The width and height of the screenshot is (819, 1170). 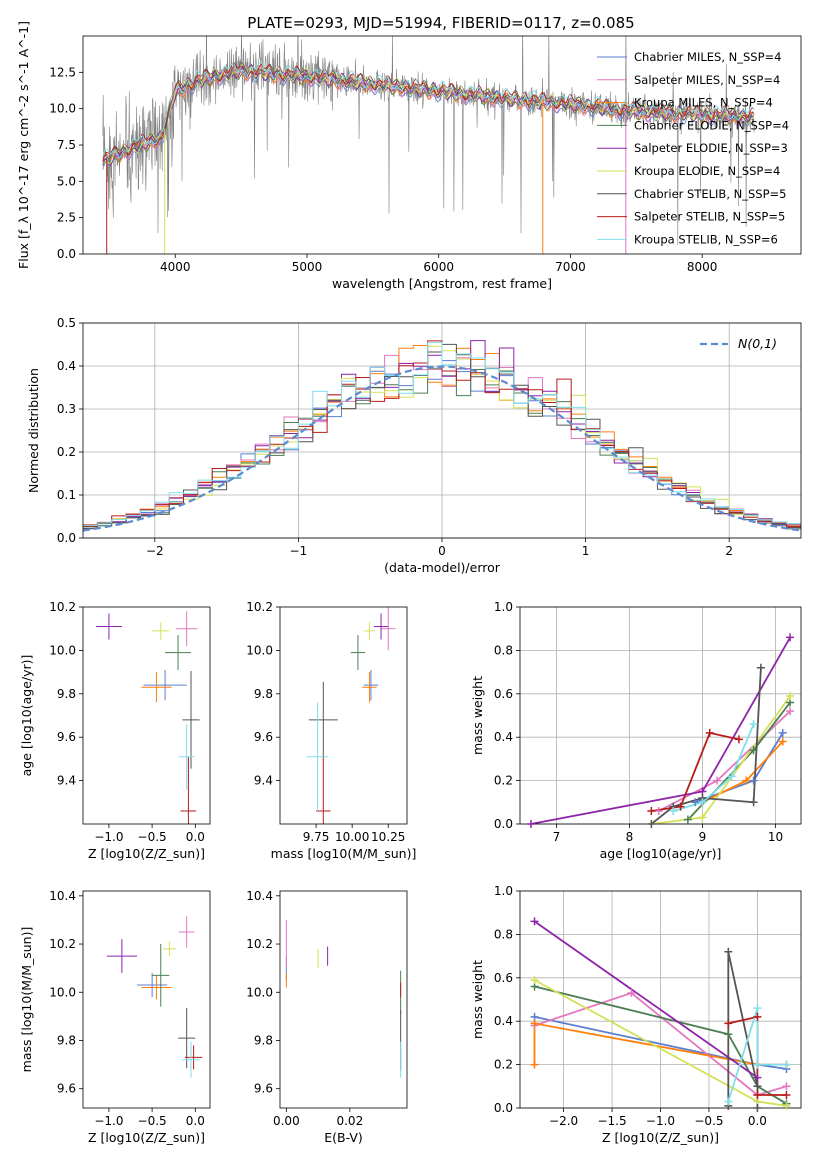 What do you see at coordinates (703, 103) in the screenshot?
I see `legend-label-kroupa_miles: Kroupa MILES, N_SSP=4` at bounding box center [703, 103].